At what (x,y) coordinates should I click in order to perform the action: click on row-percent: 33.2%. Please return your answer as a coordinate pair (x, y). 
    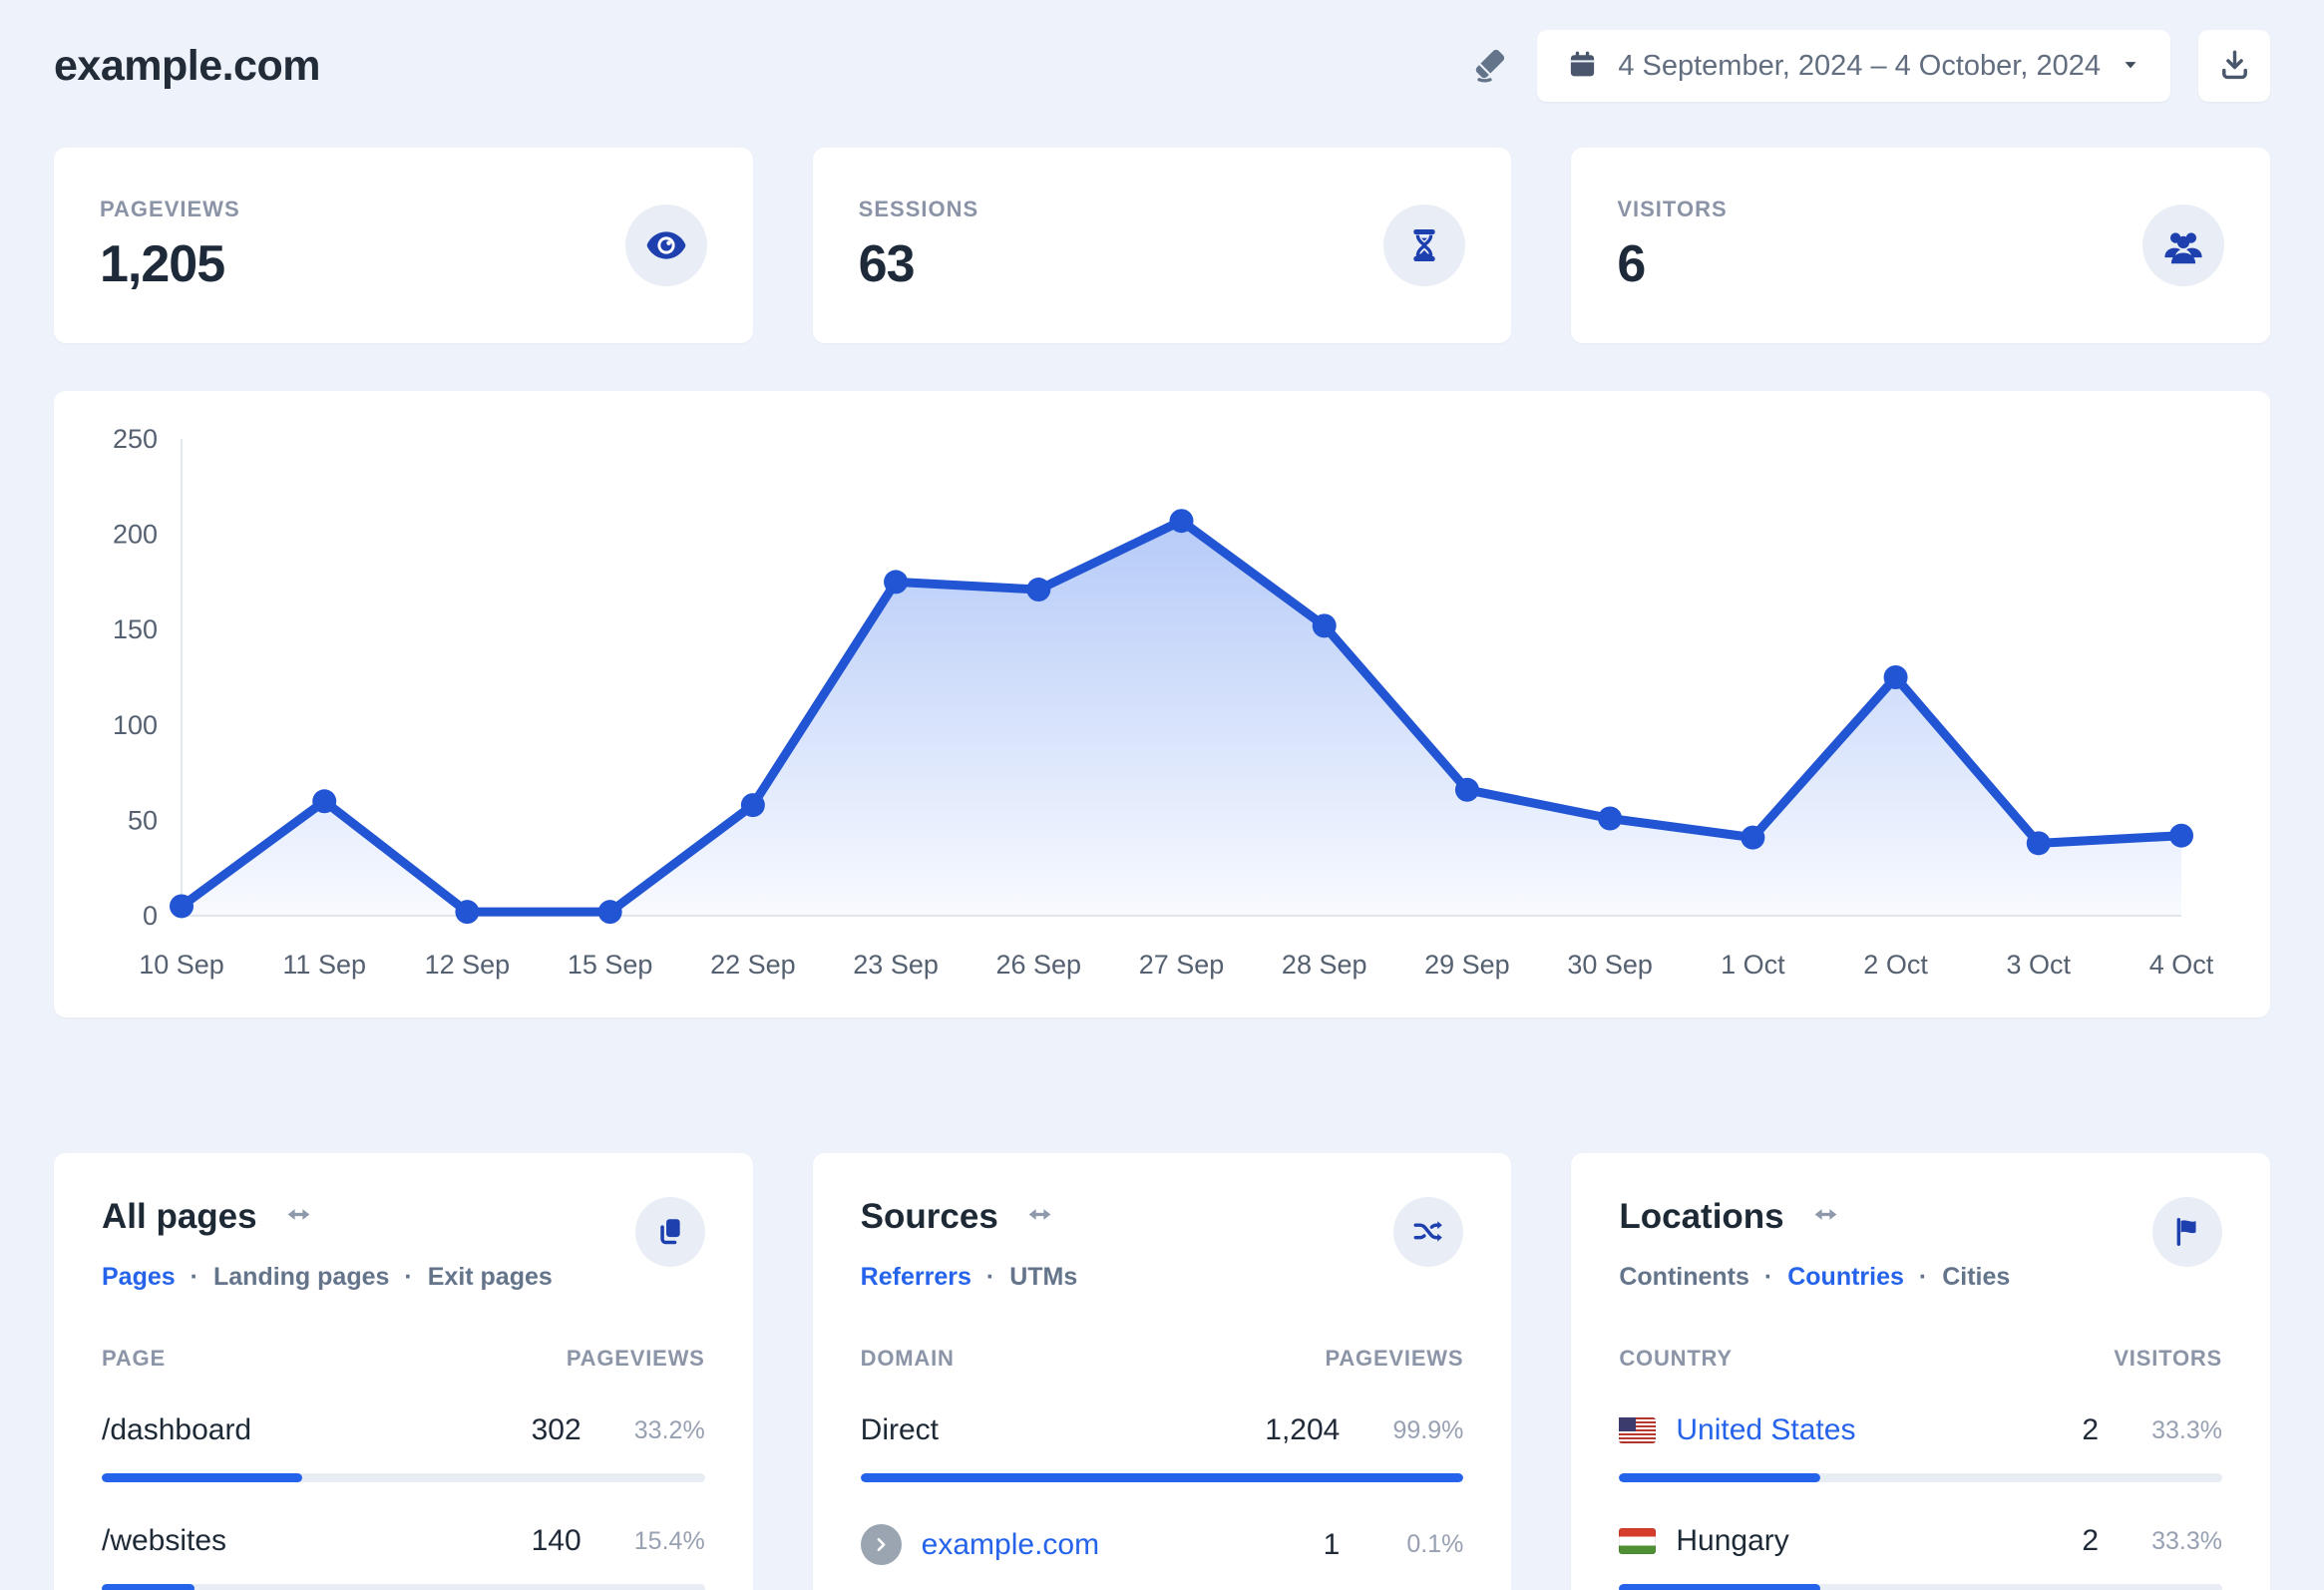
    Looking at the image, I should click on (669, 1429).